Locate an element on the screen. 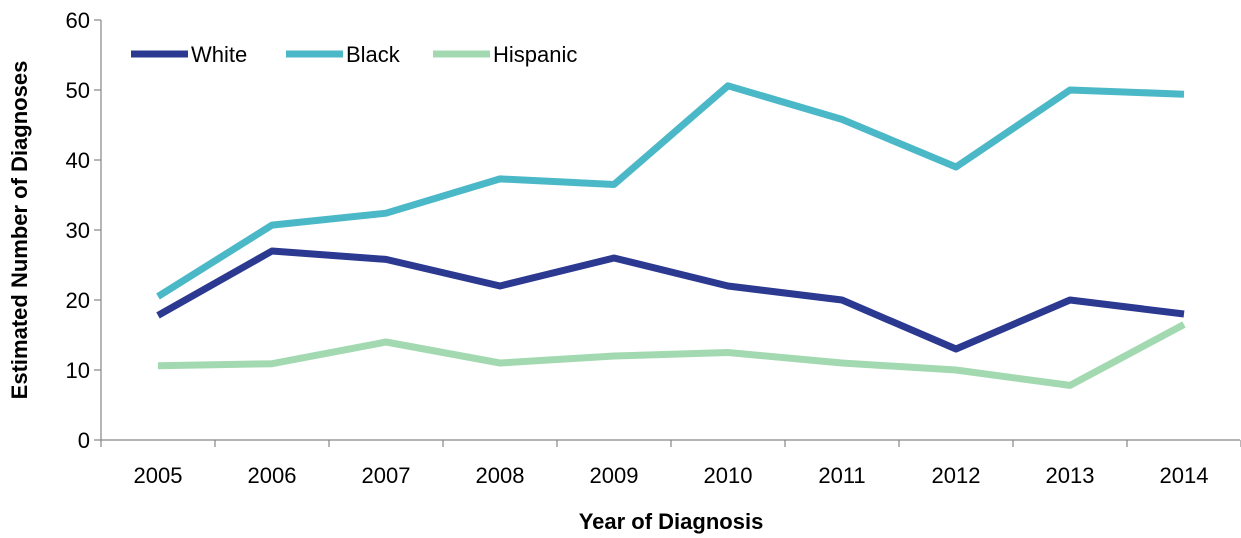 The width and height of the screenshot is (1241, 538). y-tick-label: 20 is located at coordinates (78, 300).